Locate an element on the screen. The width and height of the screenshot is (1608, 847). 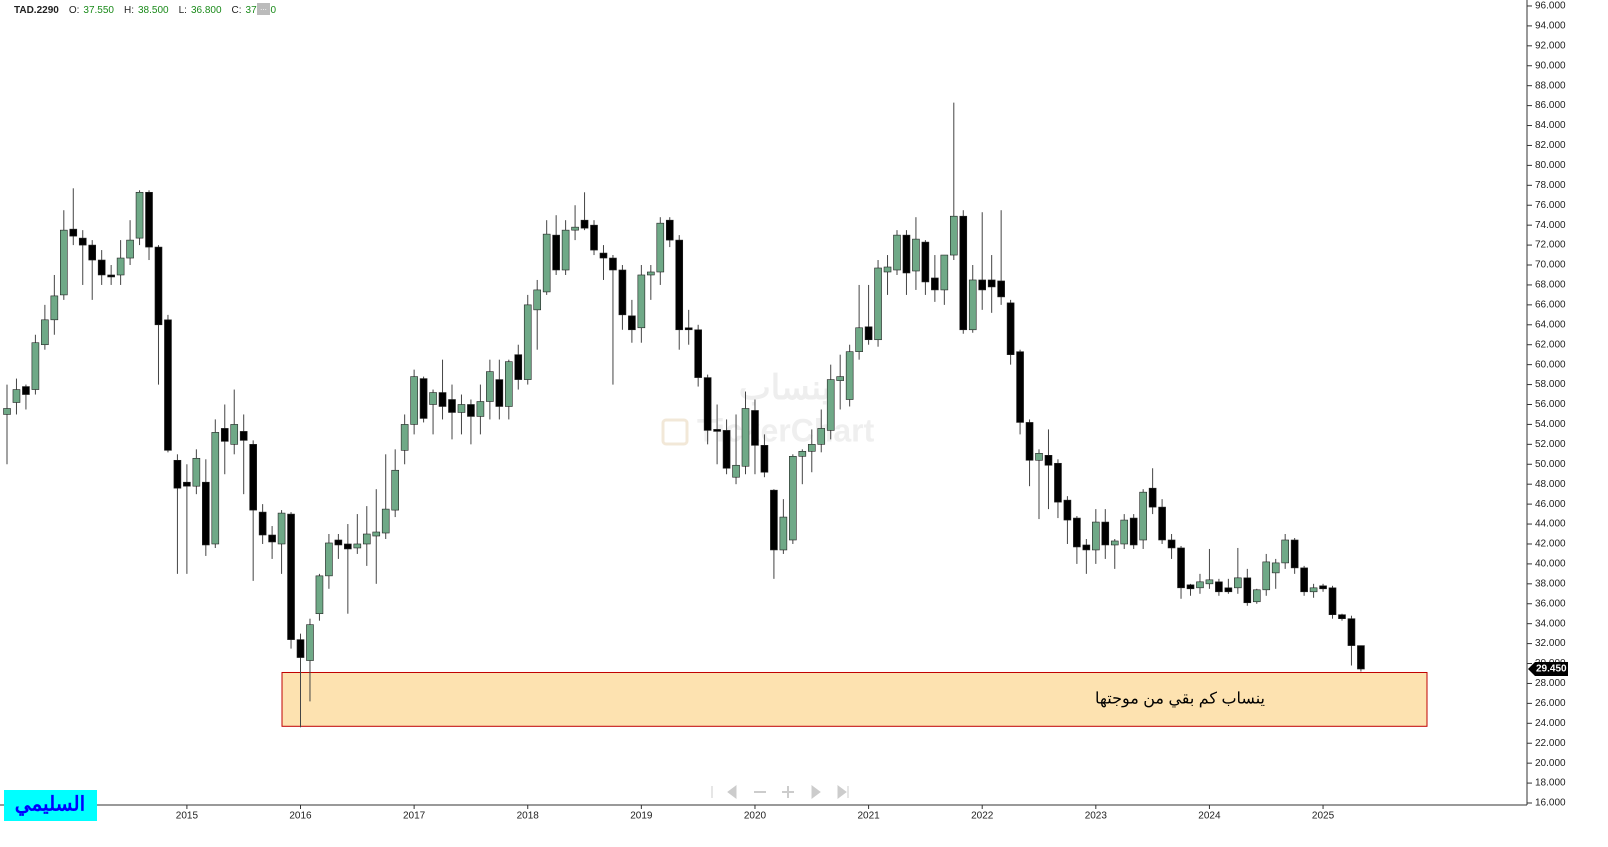
x-tick-label: 2018 is located at coordinates (528, 816).